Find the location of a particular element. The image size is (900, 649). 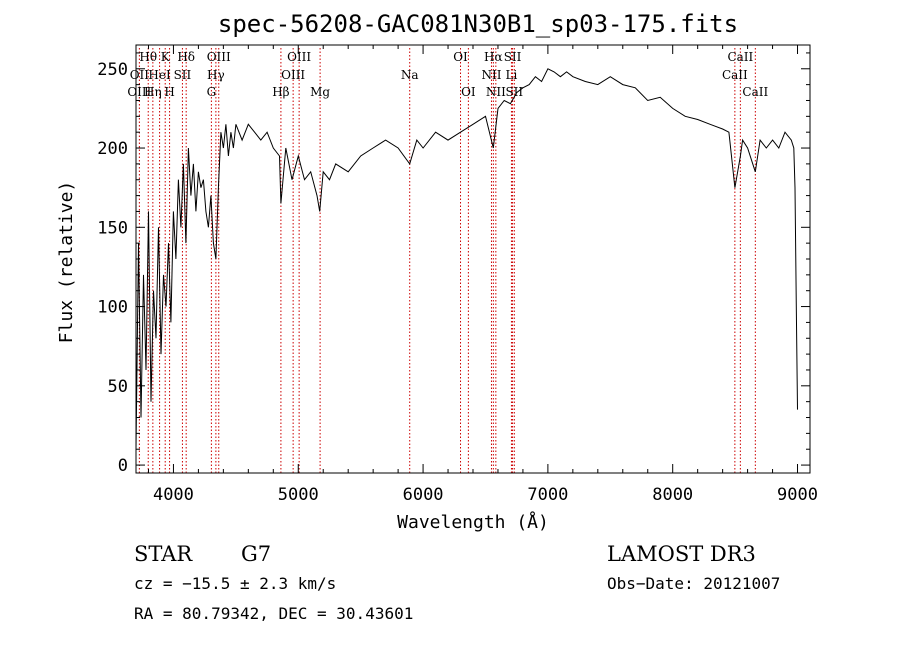

spectral-line-label: G is located at coordinates (212, 92).